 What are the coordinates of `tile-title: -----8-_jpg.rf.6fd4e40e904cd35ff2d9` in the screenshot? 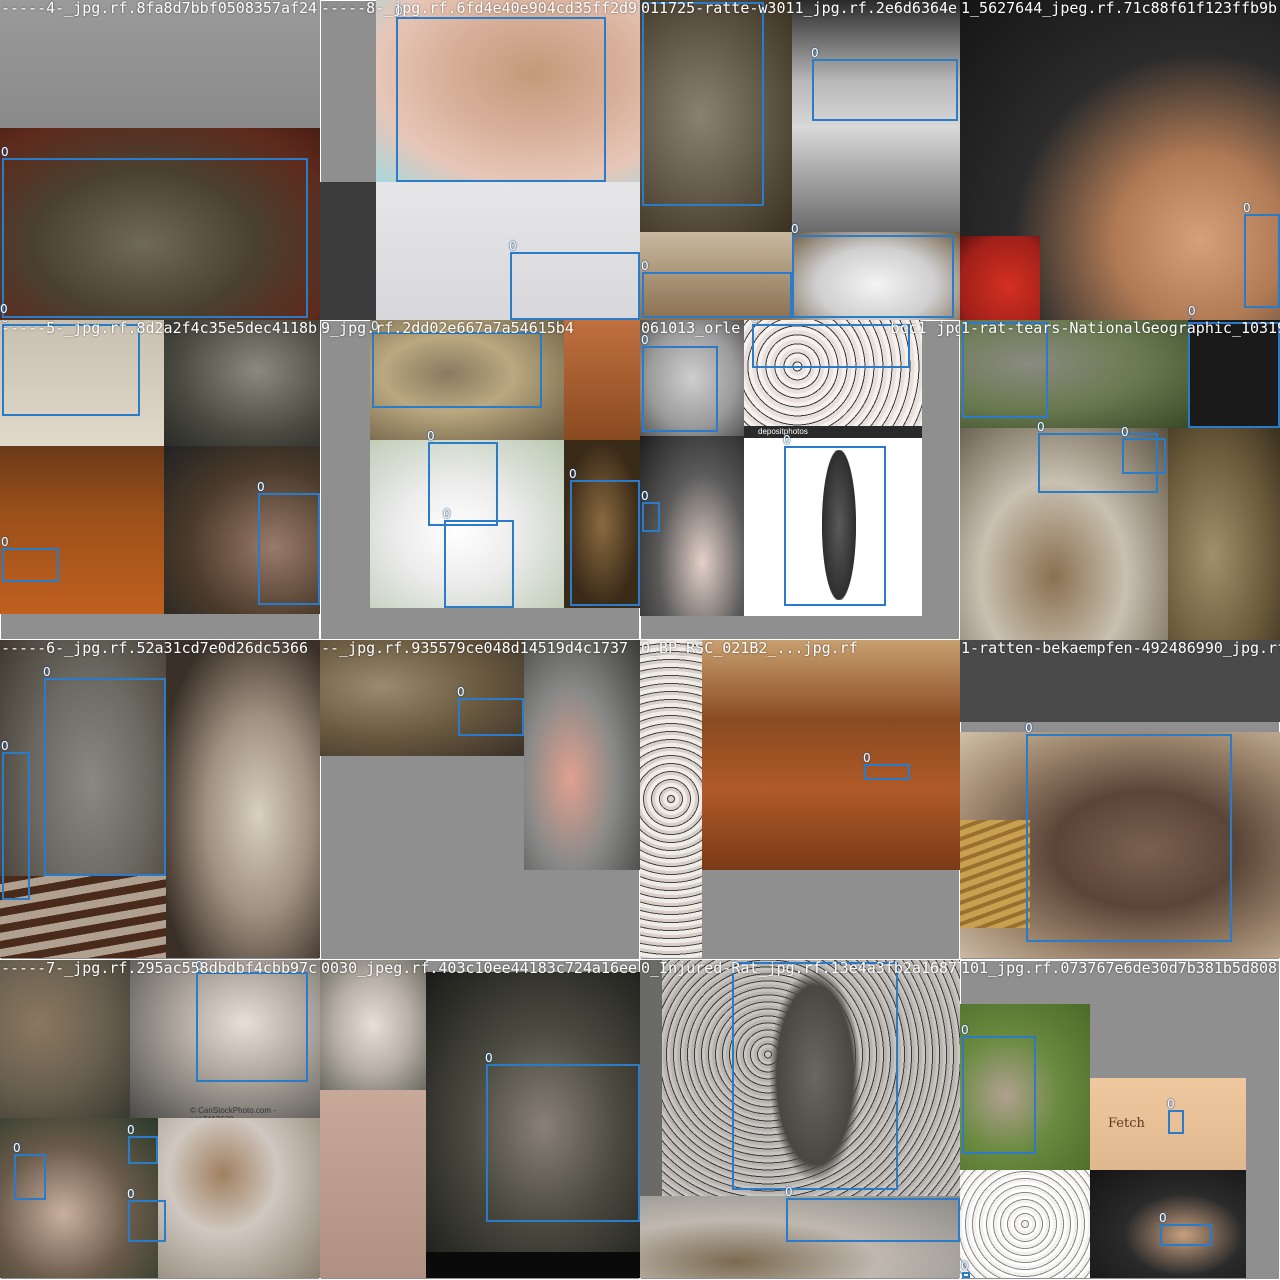 It's located at (479, 8).